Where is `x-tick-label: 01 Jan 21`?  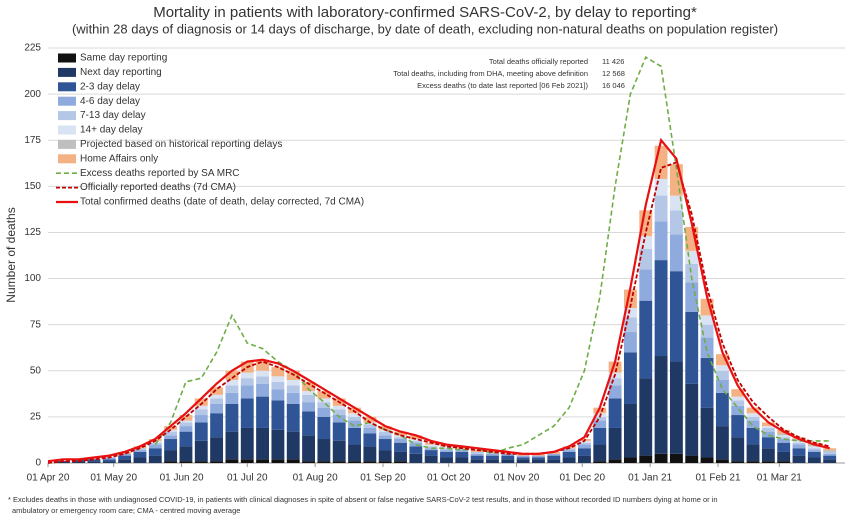 x-tick-label: 01 Jan 21 is located at coordinates (650, 478).